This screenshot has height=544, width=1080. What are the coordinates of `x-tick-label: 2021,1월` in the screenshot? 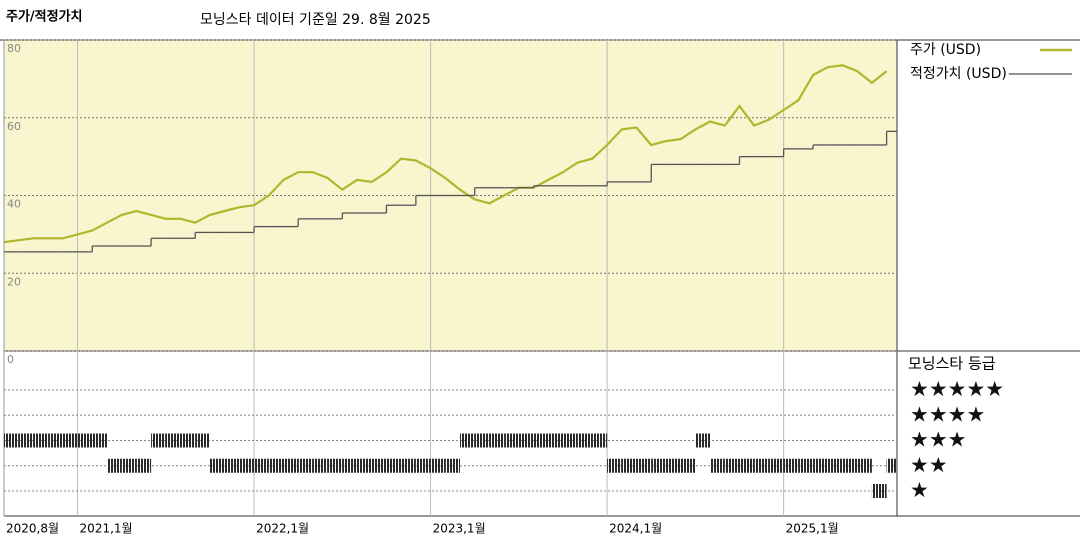 It's located at (106, 529).